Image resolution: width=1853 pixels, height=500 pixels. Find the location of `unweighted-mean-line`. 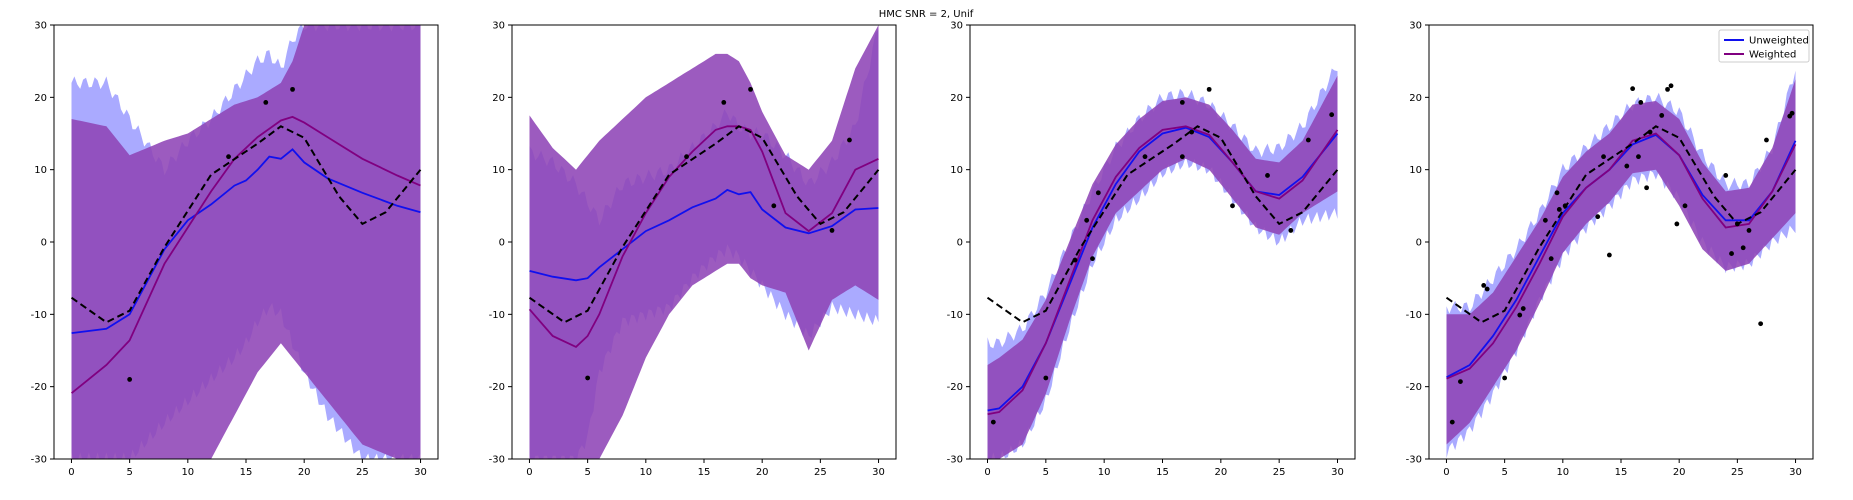

unweighted-mean-line is located at coordinates (246, 241).